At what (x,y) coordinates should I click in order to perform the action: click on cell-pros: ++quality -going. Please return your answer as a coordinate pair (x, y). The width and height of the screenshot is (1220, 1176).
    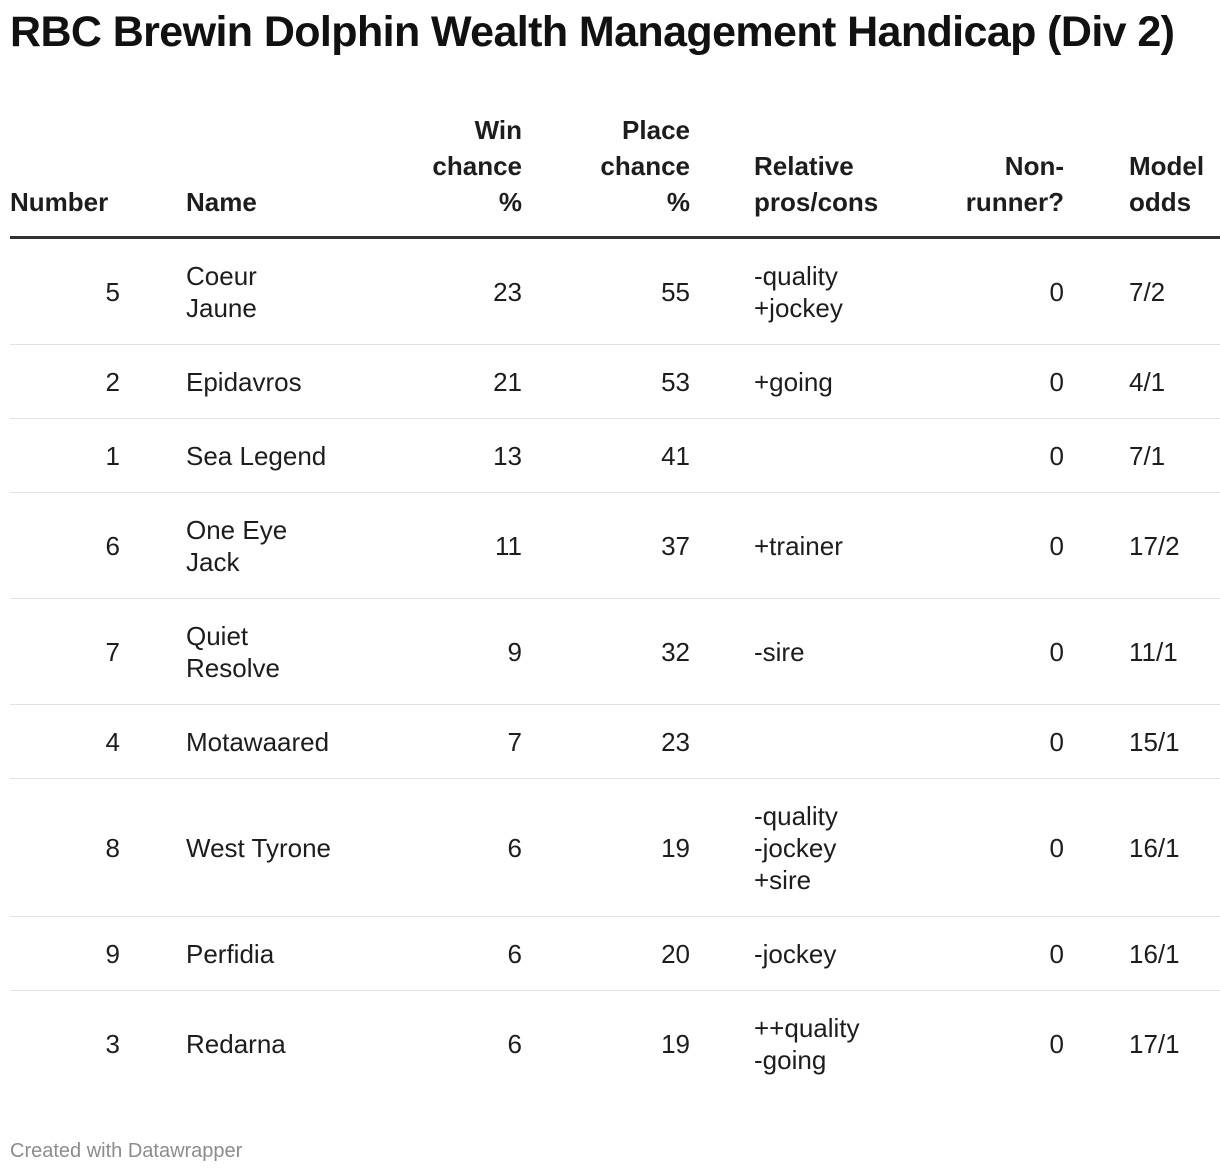
    Looking at the image, I should click on (822, 1044).